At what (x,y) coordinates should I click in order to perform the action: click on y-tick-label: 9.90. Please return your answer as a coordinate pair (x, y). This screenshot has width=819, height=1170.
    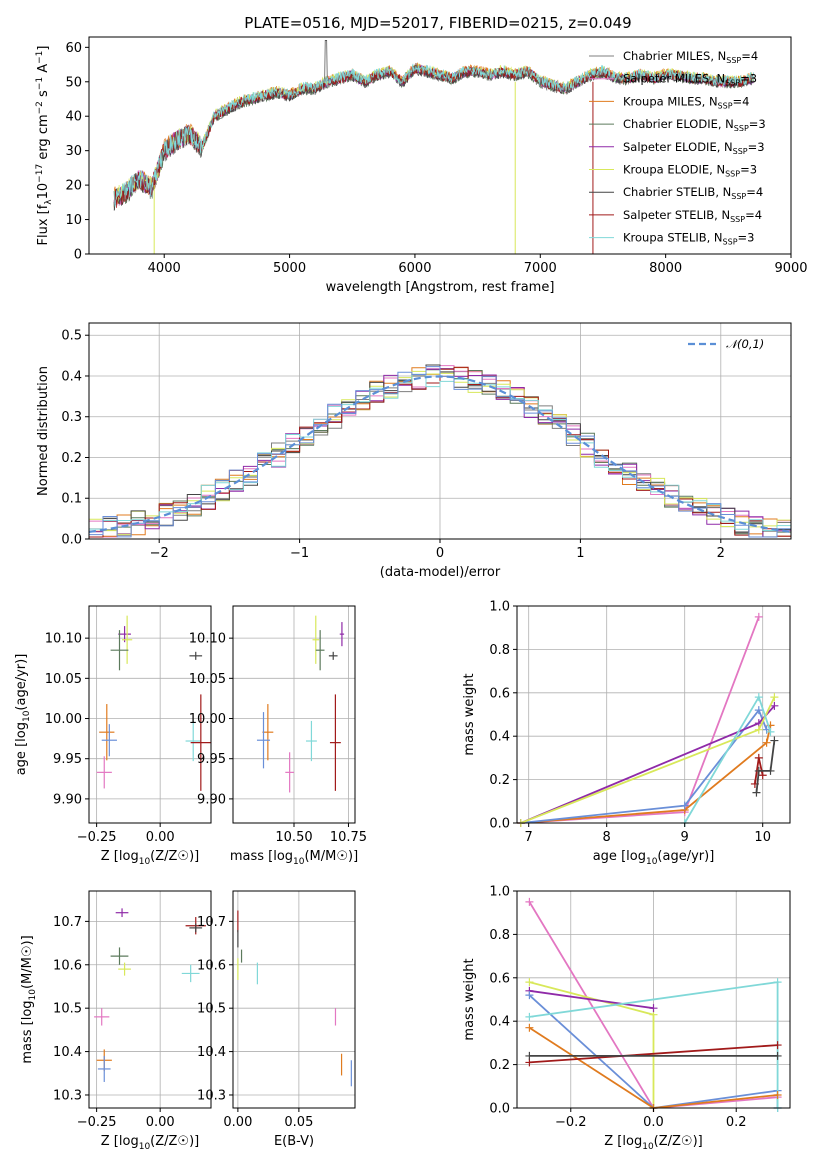
    Looking at the image, I should click on (67, 799).